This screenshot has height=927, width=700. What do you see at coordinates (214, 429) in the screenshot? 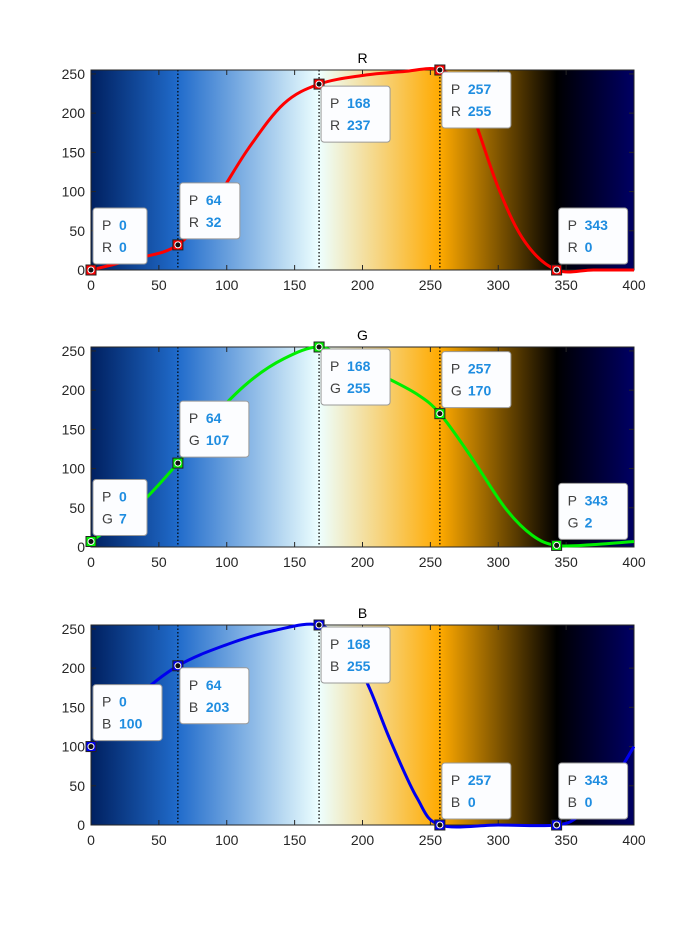
I see `data-tip: P 64 G 107` at bounding box center [214, 429].